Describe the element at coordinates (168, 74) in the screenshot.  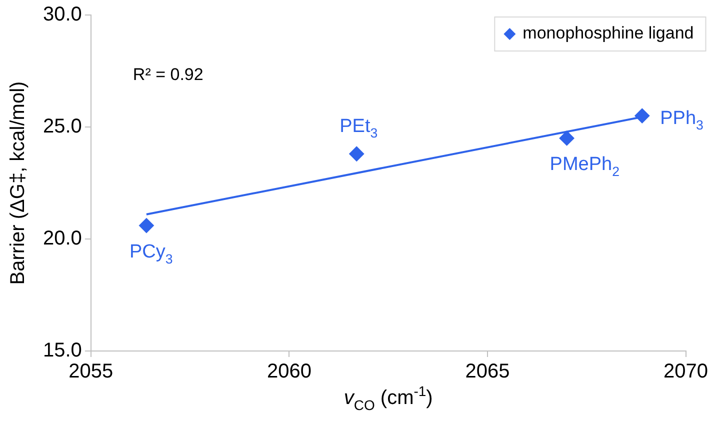
I see `annotation: R² = 0.92` at that location.